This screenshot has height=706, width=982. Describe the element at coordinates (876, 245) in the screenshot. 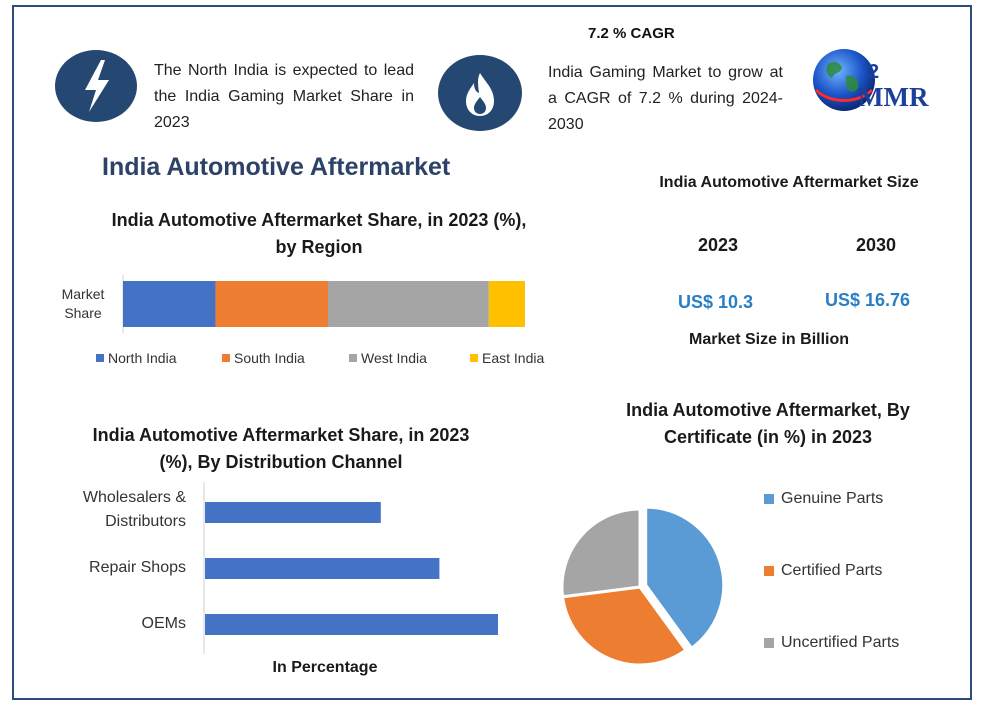

I see `year-2030: 2030` at that location.